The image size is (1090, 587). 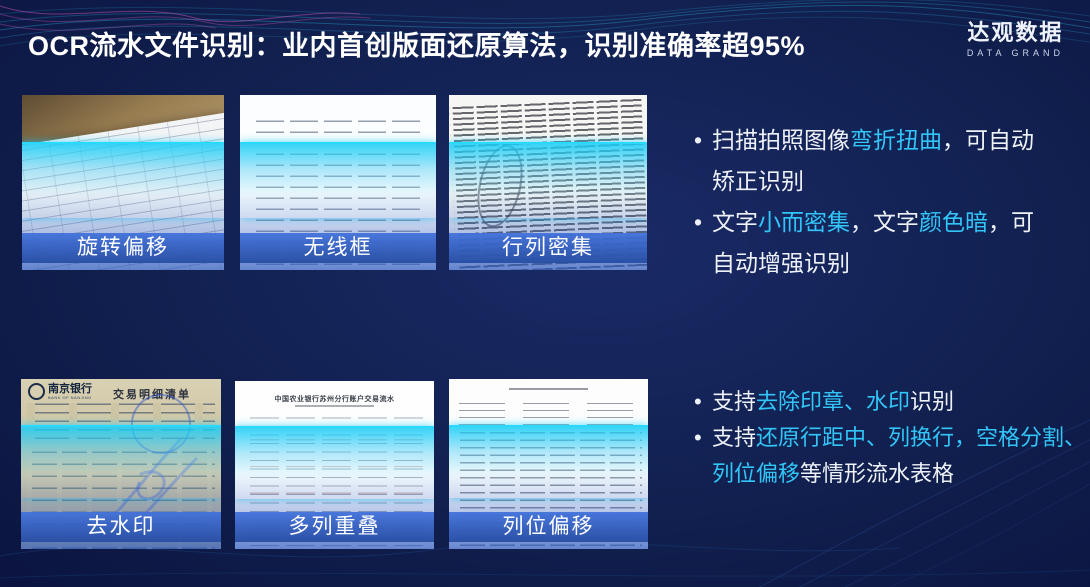 I want to click on sample-rotation-offset: 旋转偏移, so click(x=123, y=182).